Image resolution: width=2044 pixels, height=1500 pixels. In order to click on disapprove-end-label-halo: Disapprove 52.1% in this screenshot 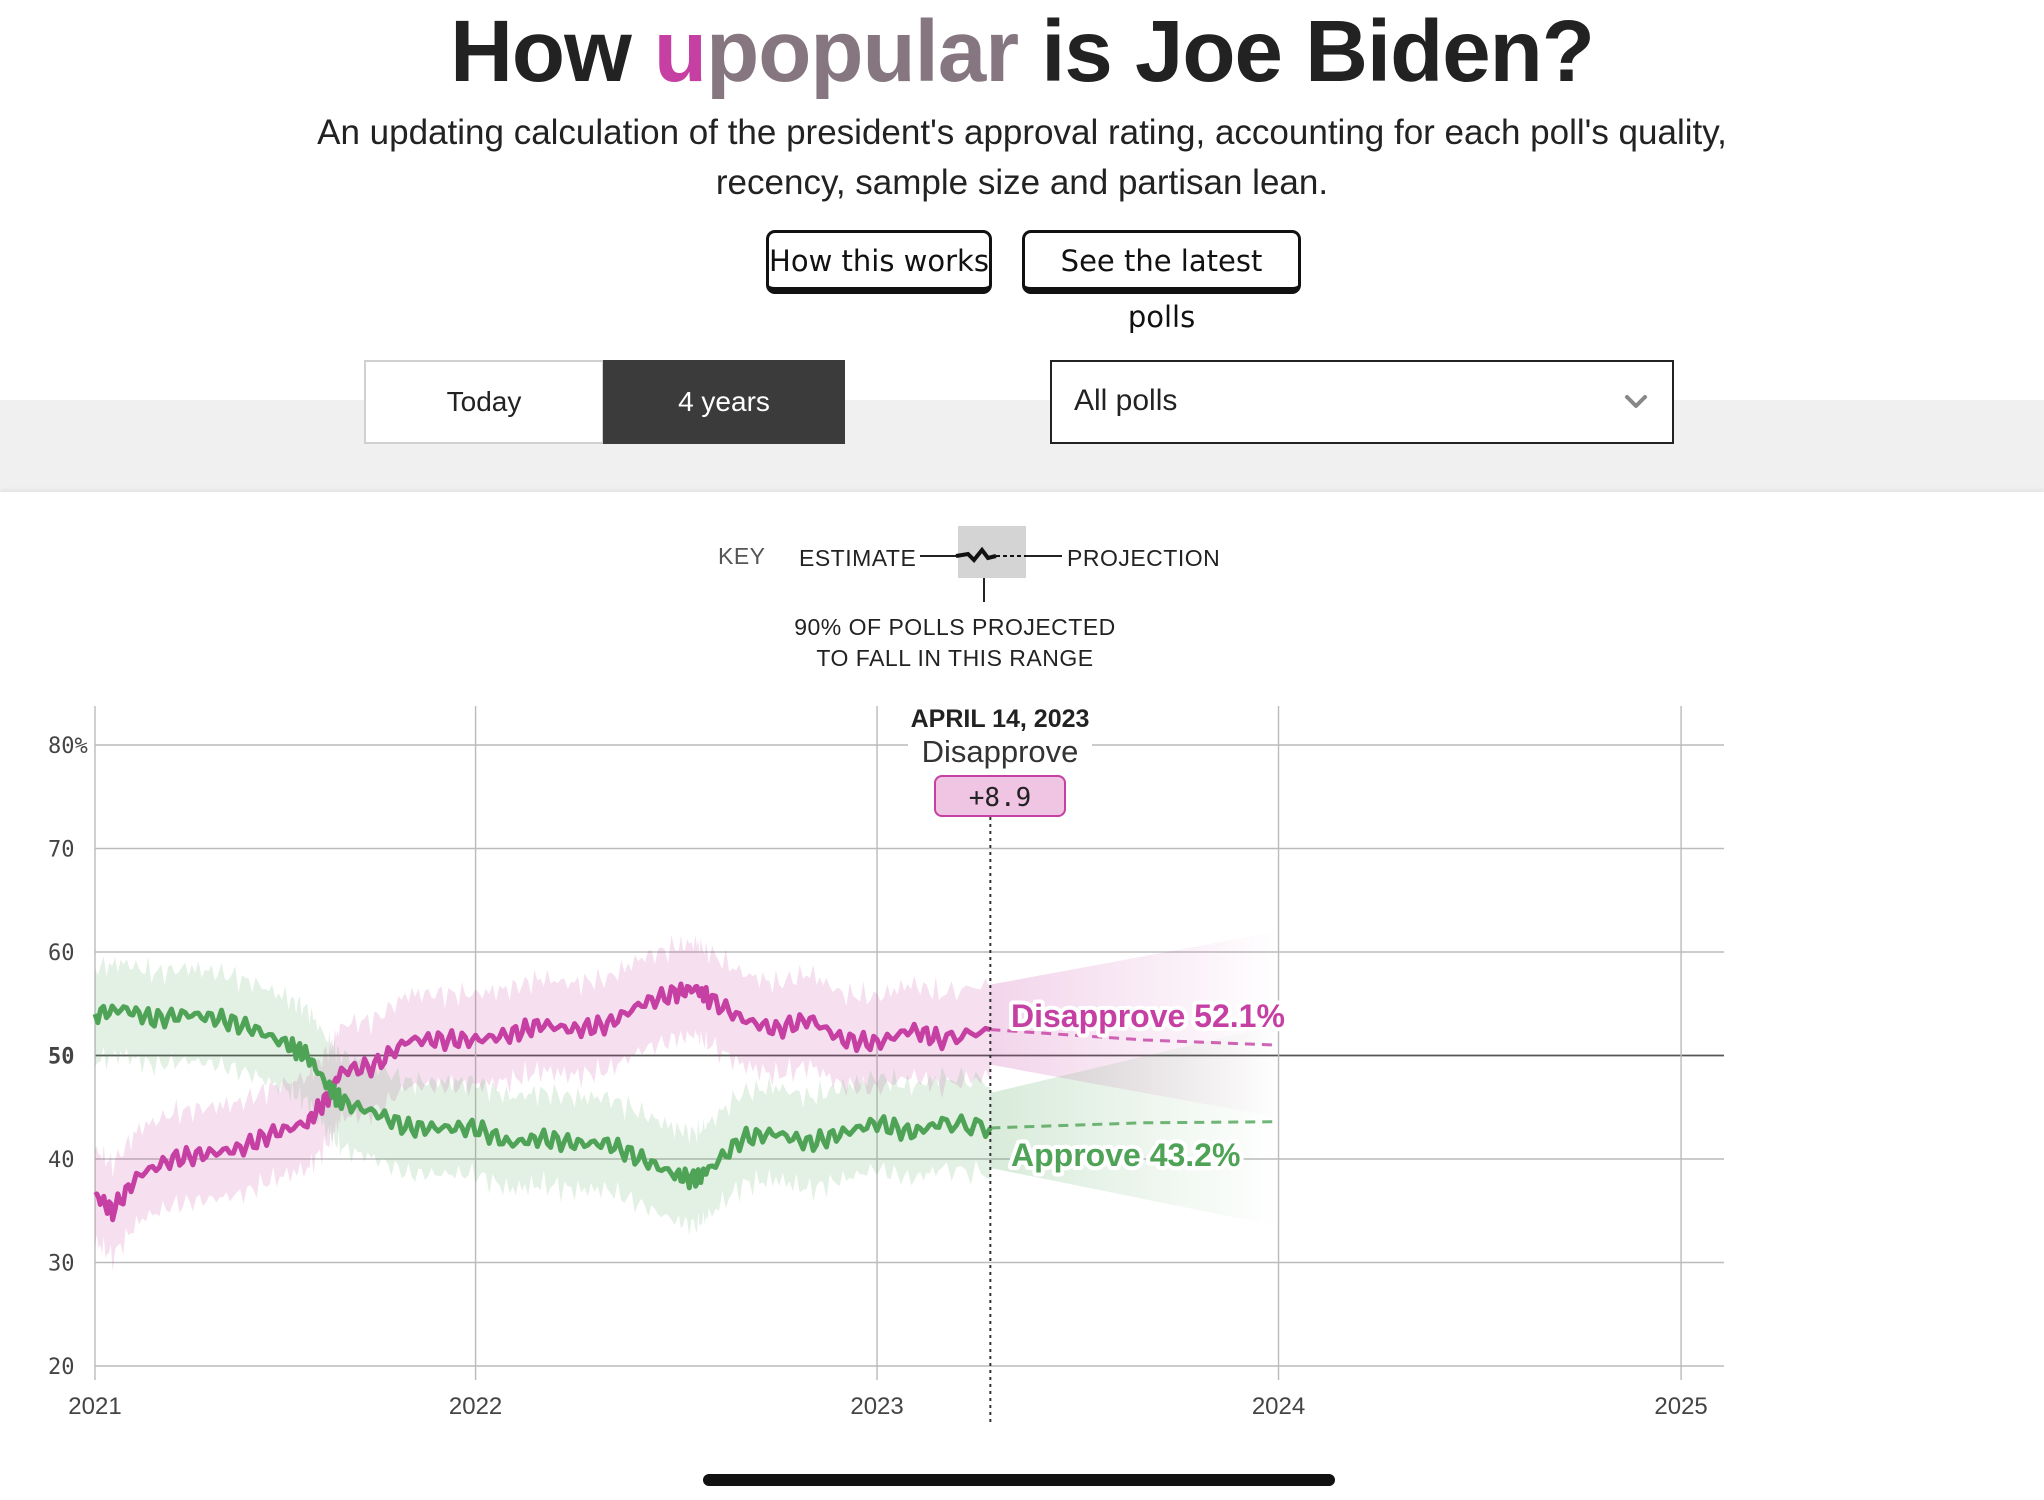, I will do `click(1148, 1016)`.